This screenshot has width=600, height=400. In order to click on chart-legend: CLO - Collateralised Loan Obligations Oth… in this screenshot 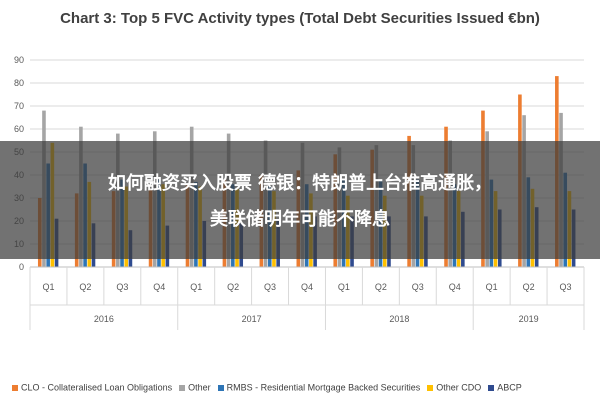, I will do `click(306, 389)`.